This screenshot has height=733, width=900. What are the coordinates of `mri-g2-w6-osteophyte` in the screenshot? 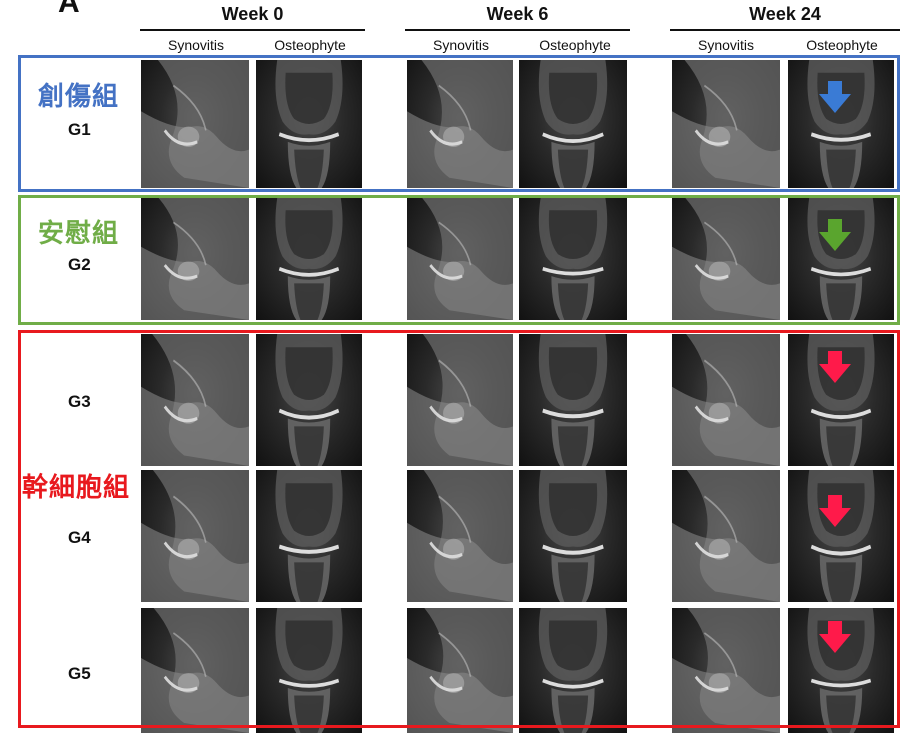 It's located at (573, 259).